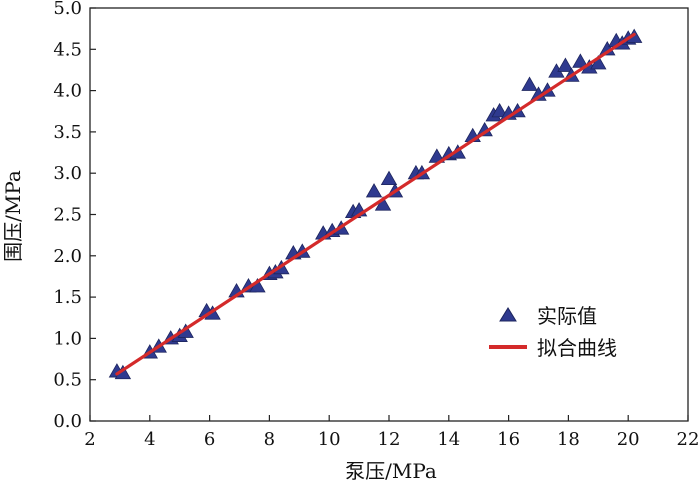 This screenshot has height=500, width=700. Describe the element at coordinates (67, 338) in the screenshot. I see `y-tick-label: 1.0` at that location.